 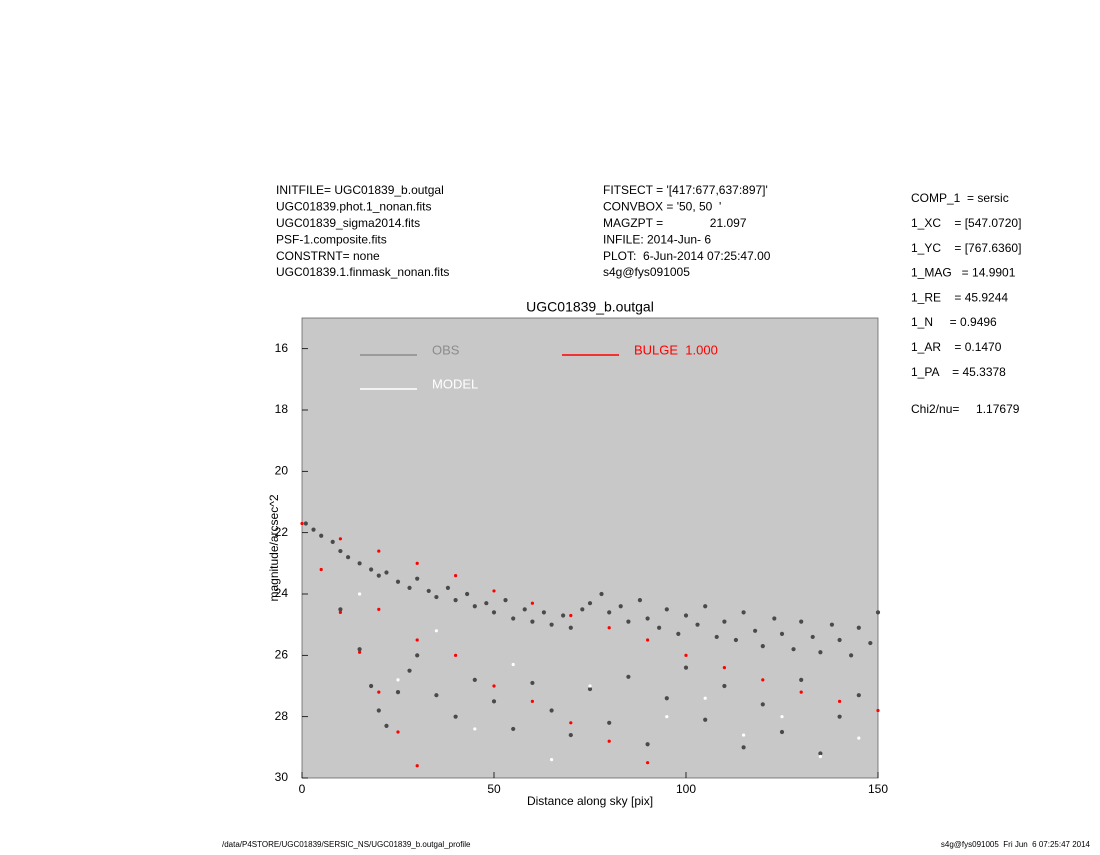 I want to click on fit-info: INFILE: 2014-Jun- 6, so click(x=657, y=239).